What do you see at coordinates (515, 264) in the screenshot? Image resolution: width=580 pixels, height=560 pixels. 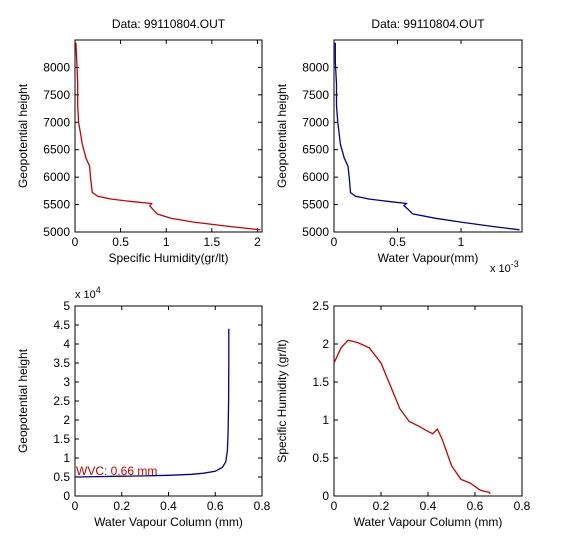 I see `exponent-power: -3` at bounding box center [515, 264].